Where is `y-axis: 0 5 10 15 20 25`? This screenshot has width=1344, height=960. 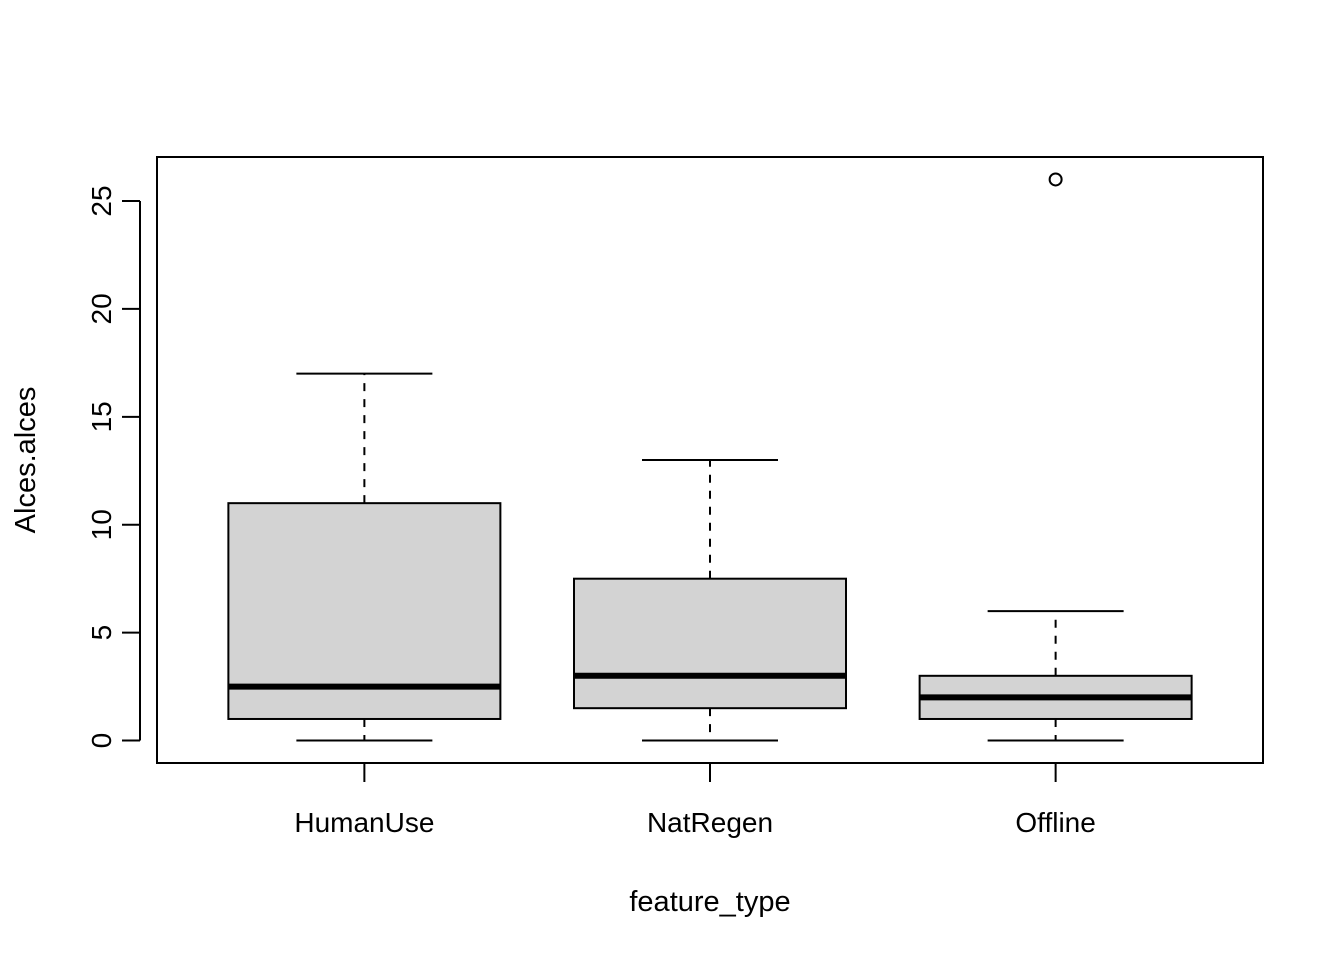
y-axis: 0 5 10 15 20 25 is located at coordinates (113, 467).